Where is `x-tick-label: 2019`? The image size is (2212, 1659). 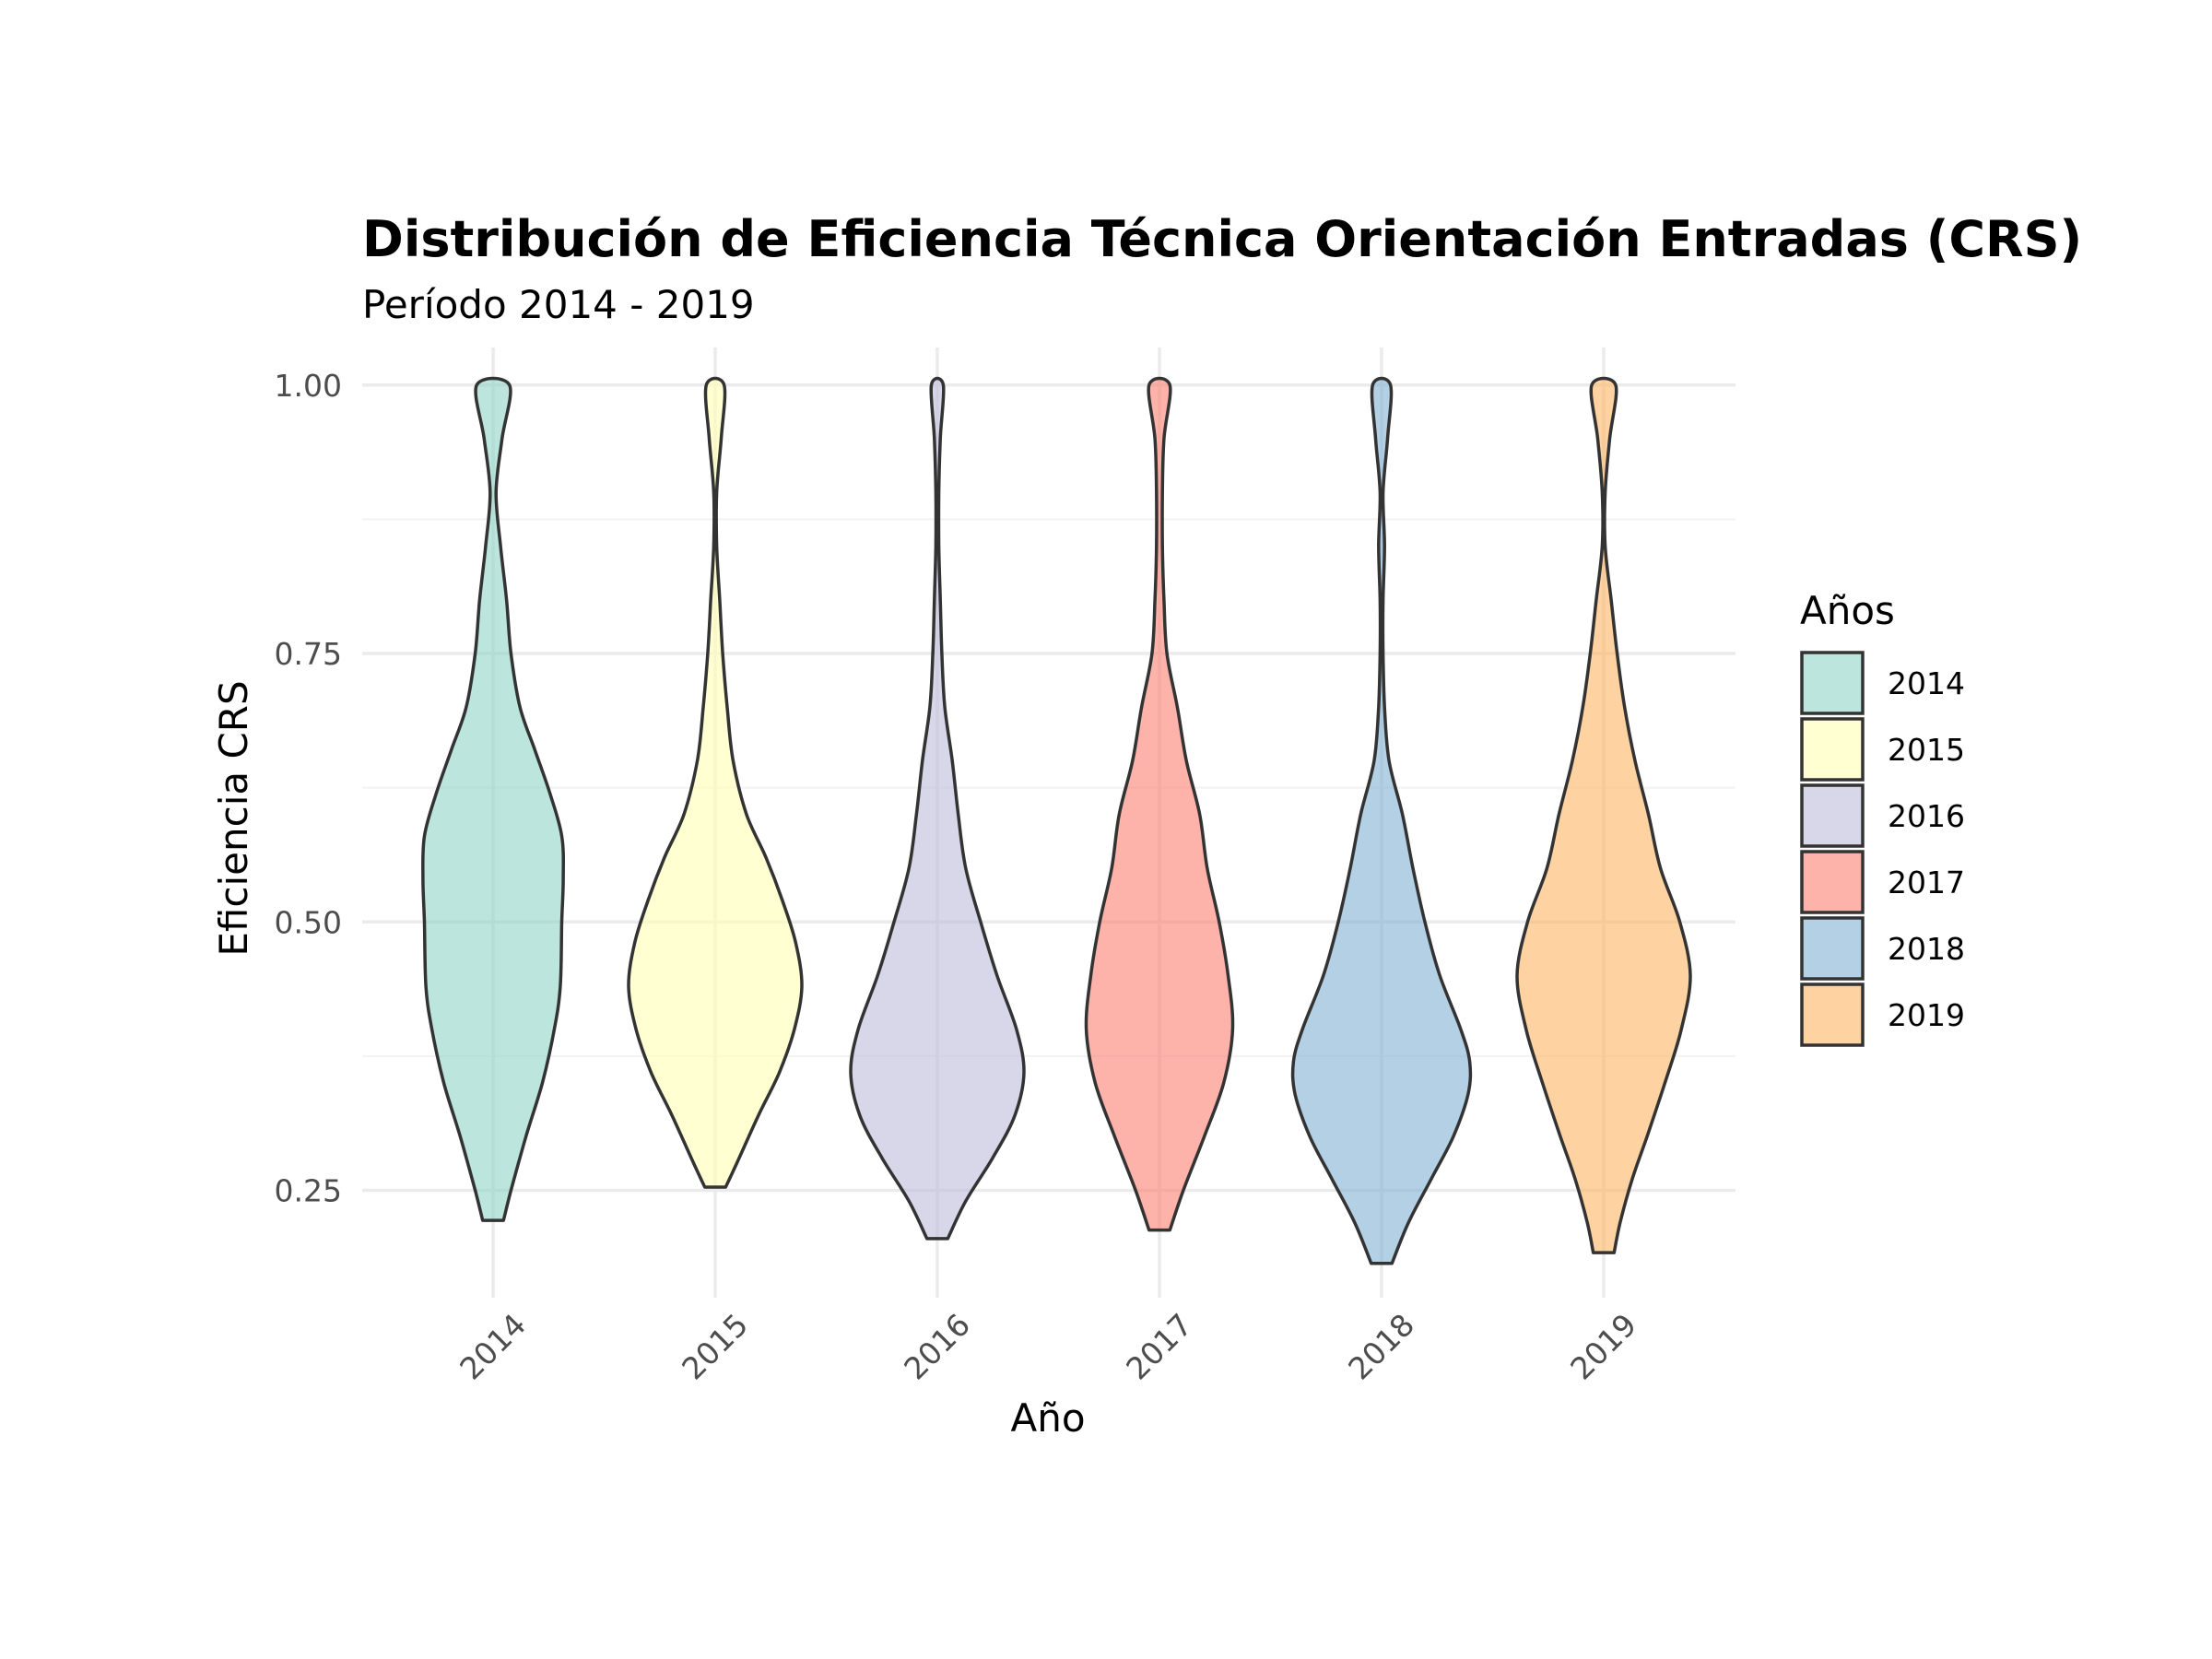
x-tick-label: 2019 is located at coordinates (1603, 1347).